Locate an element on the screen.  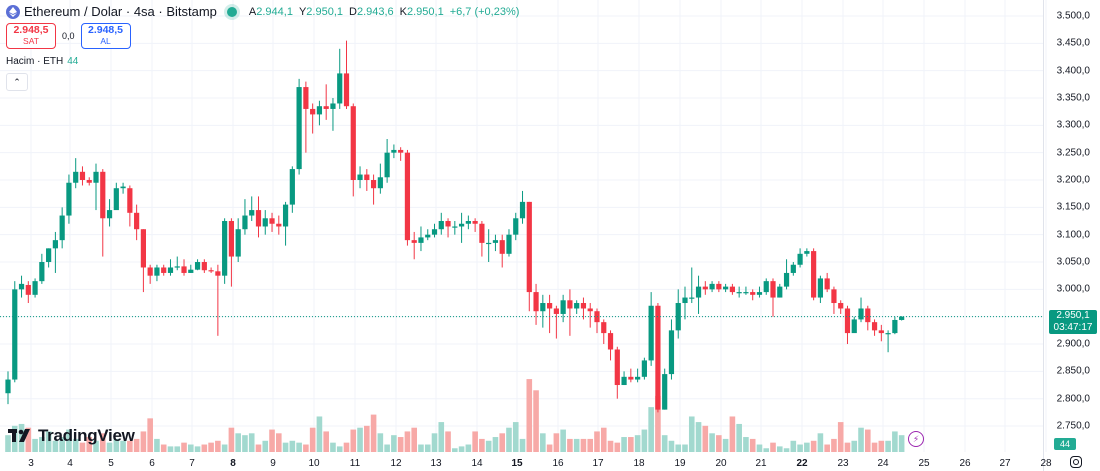
change-value: +6,7 (+0,23%) is located at coordinates (484, 11).